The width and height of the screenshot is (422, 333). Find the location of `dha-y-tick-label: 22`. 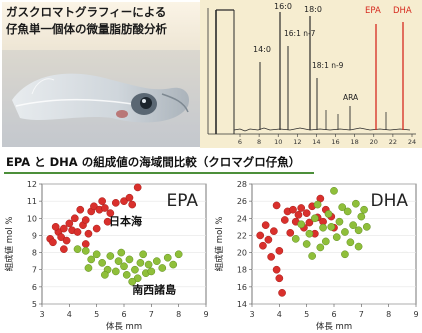

dha-y-tick-label: 22 is located at coordinates (242, 235).